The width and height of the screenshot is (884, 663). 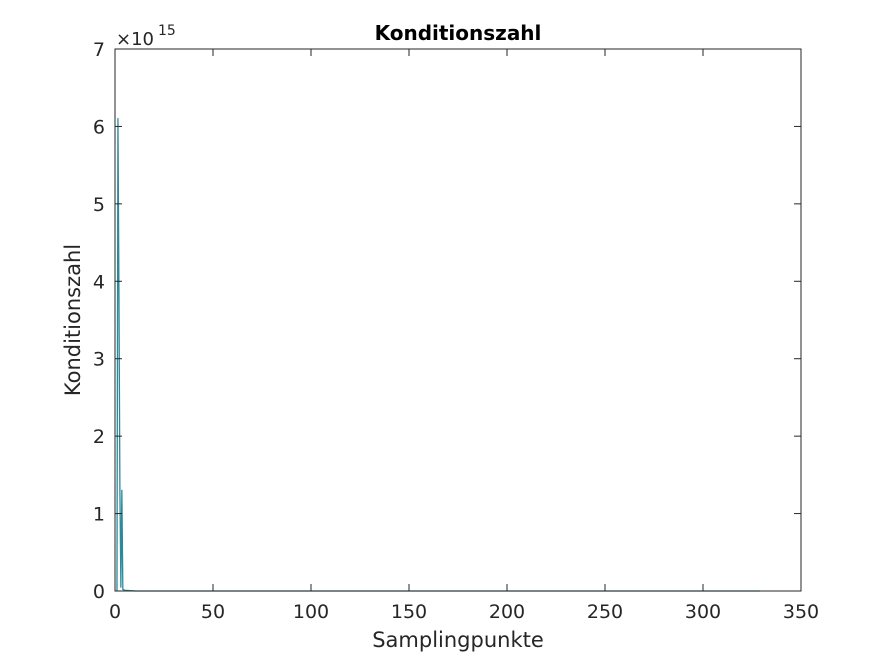 What do you see at coordinates (605, 612) in the screenshot?
I see `x-tick-label: 250` at bounding box center [605, 612].